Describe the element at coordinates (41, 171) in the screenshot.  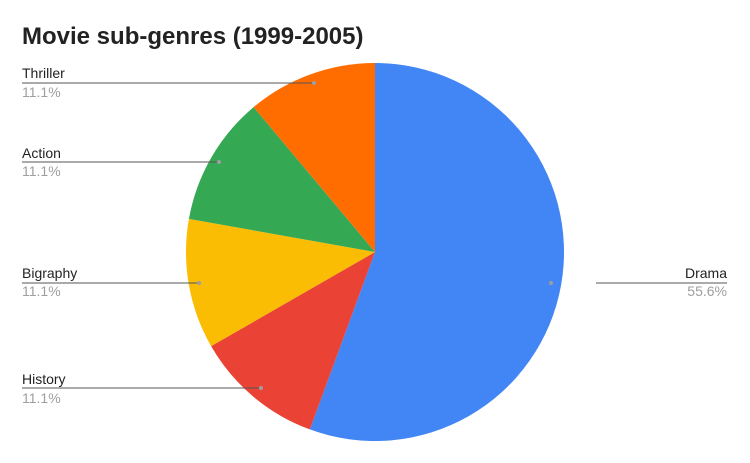
I see `slice-percent-action: 11.1%` at that location.